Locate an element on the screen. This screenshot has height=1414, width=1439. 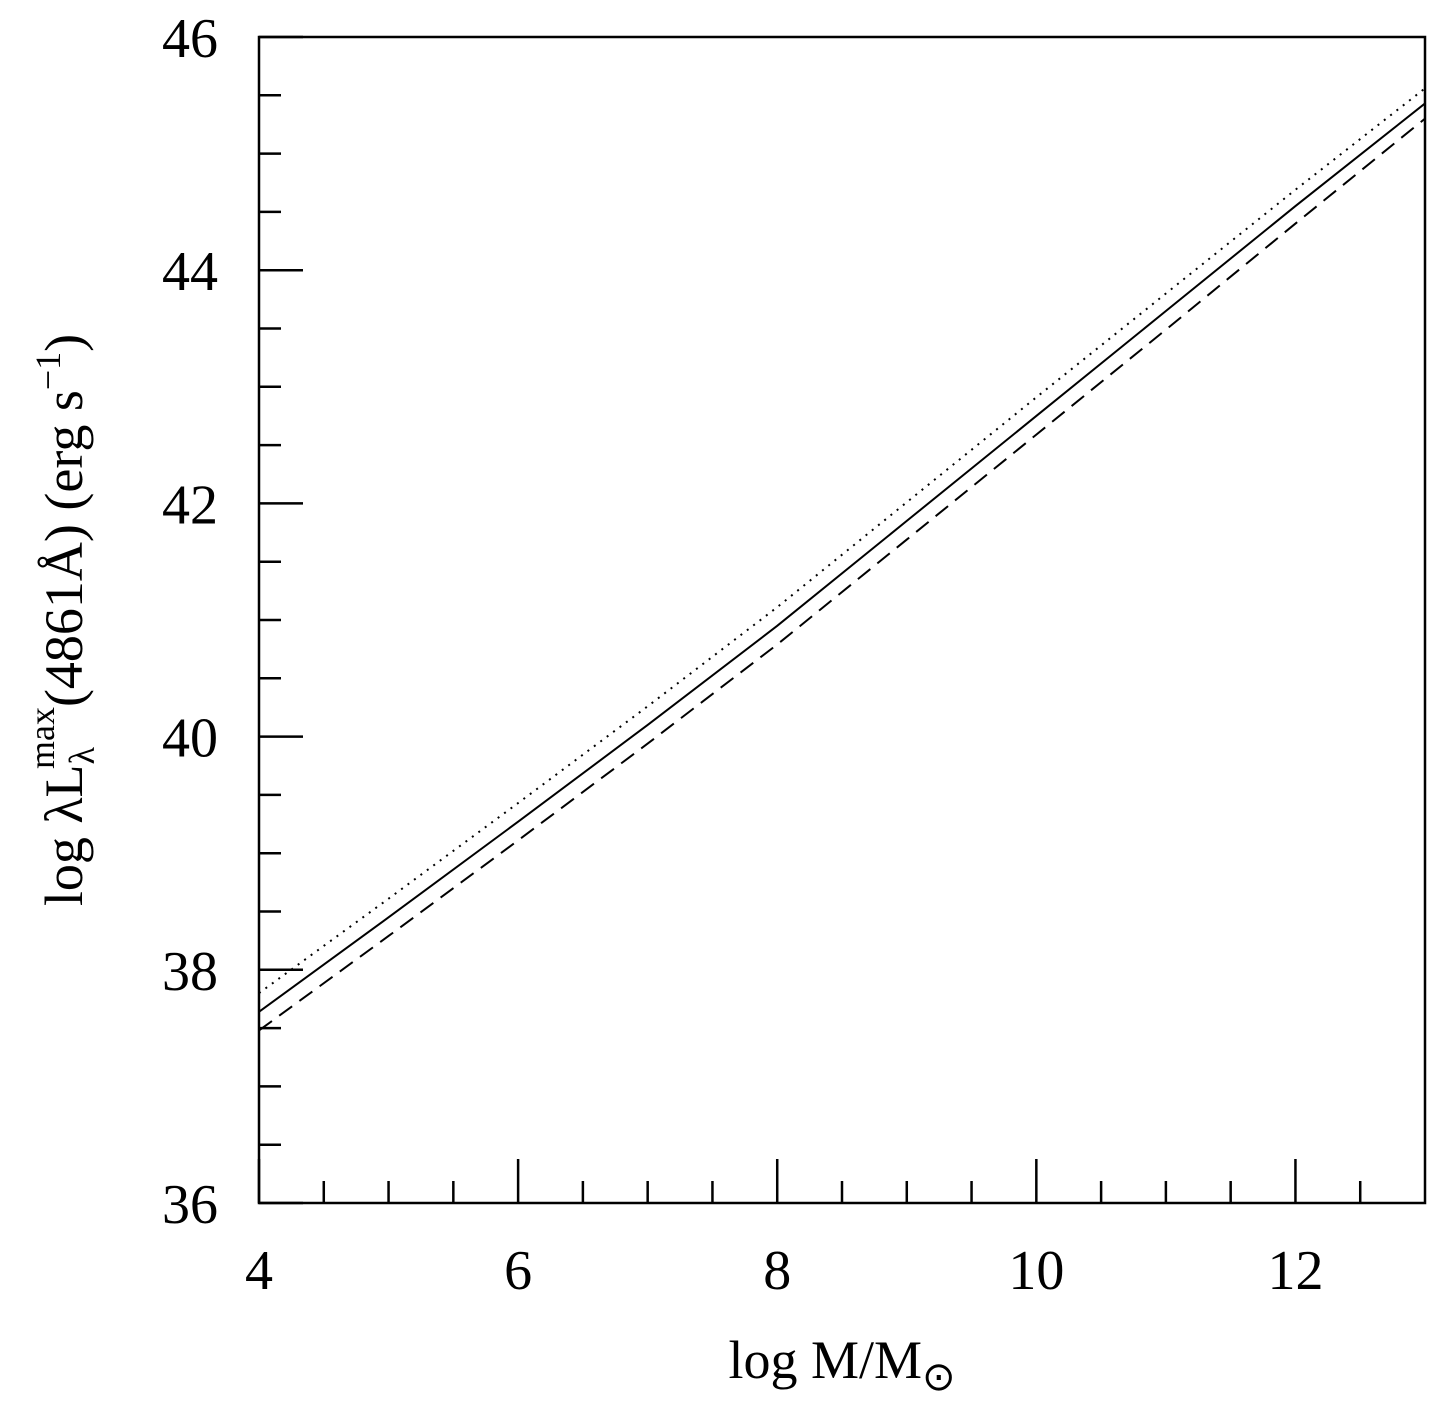
x-tick-label: 10 is located at coordinates (1036, 1271).